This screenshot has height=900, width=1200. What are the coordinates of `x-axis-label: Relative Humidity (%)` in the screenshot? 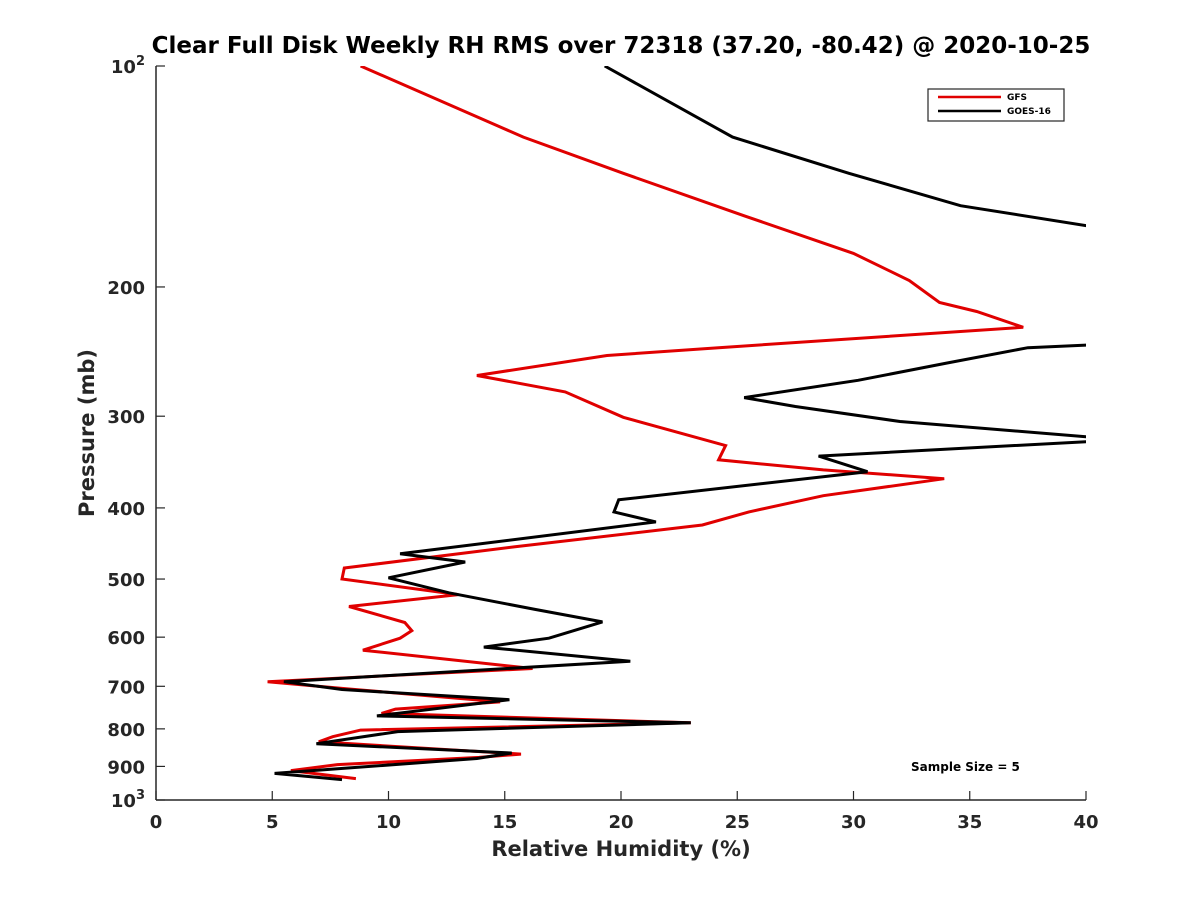 It's located at (620, 849).